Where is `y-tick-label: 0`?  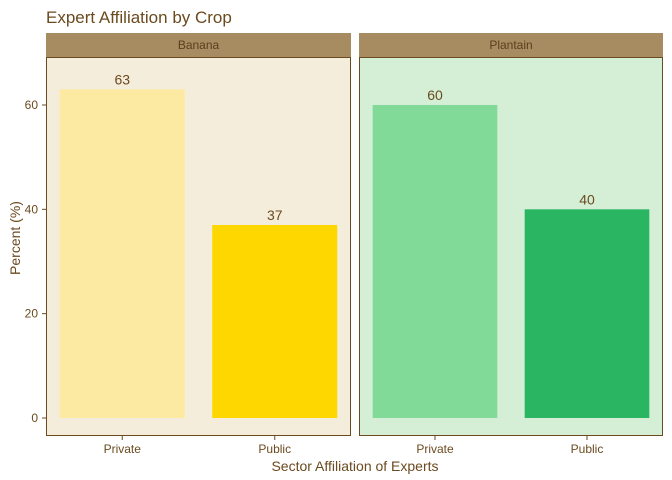 y-tick-label: 0 is located at coordinates (34, 418).